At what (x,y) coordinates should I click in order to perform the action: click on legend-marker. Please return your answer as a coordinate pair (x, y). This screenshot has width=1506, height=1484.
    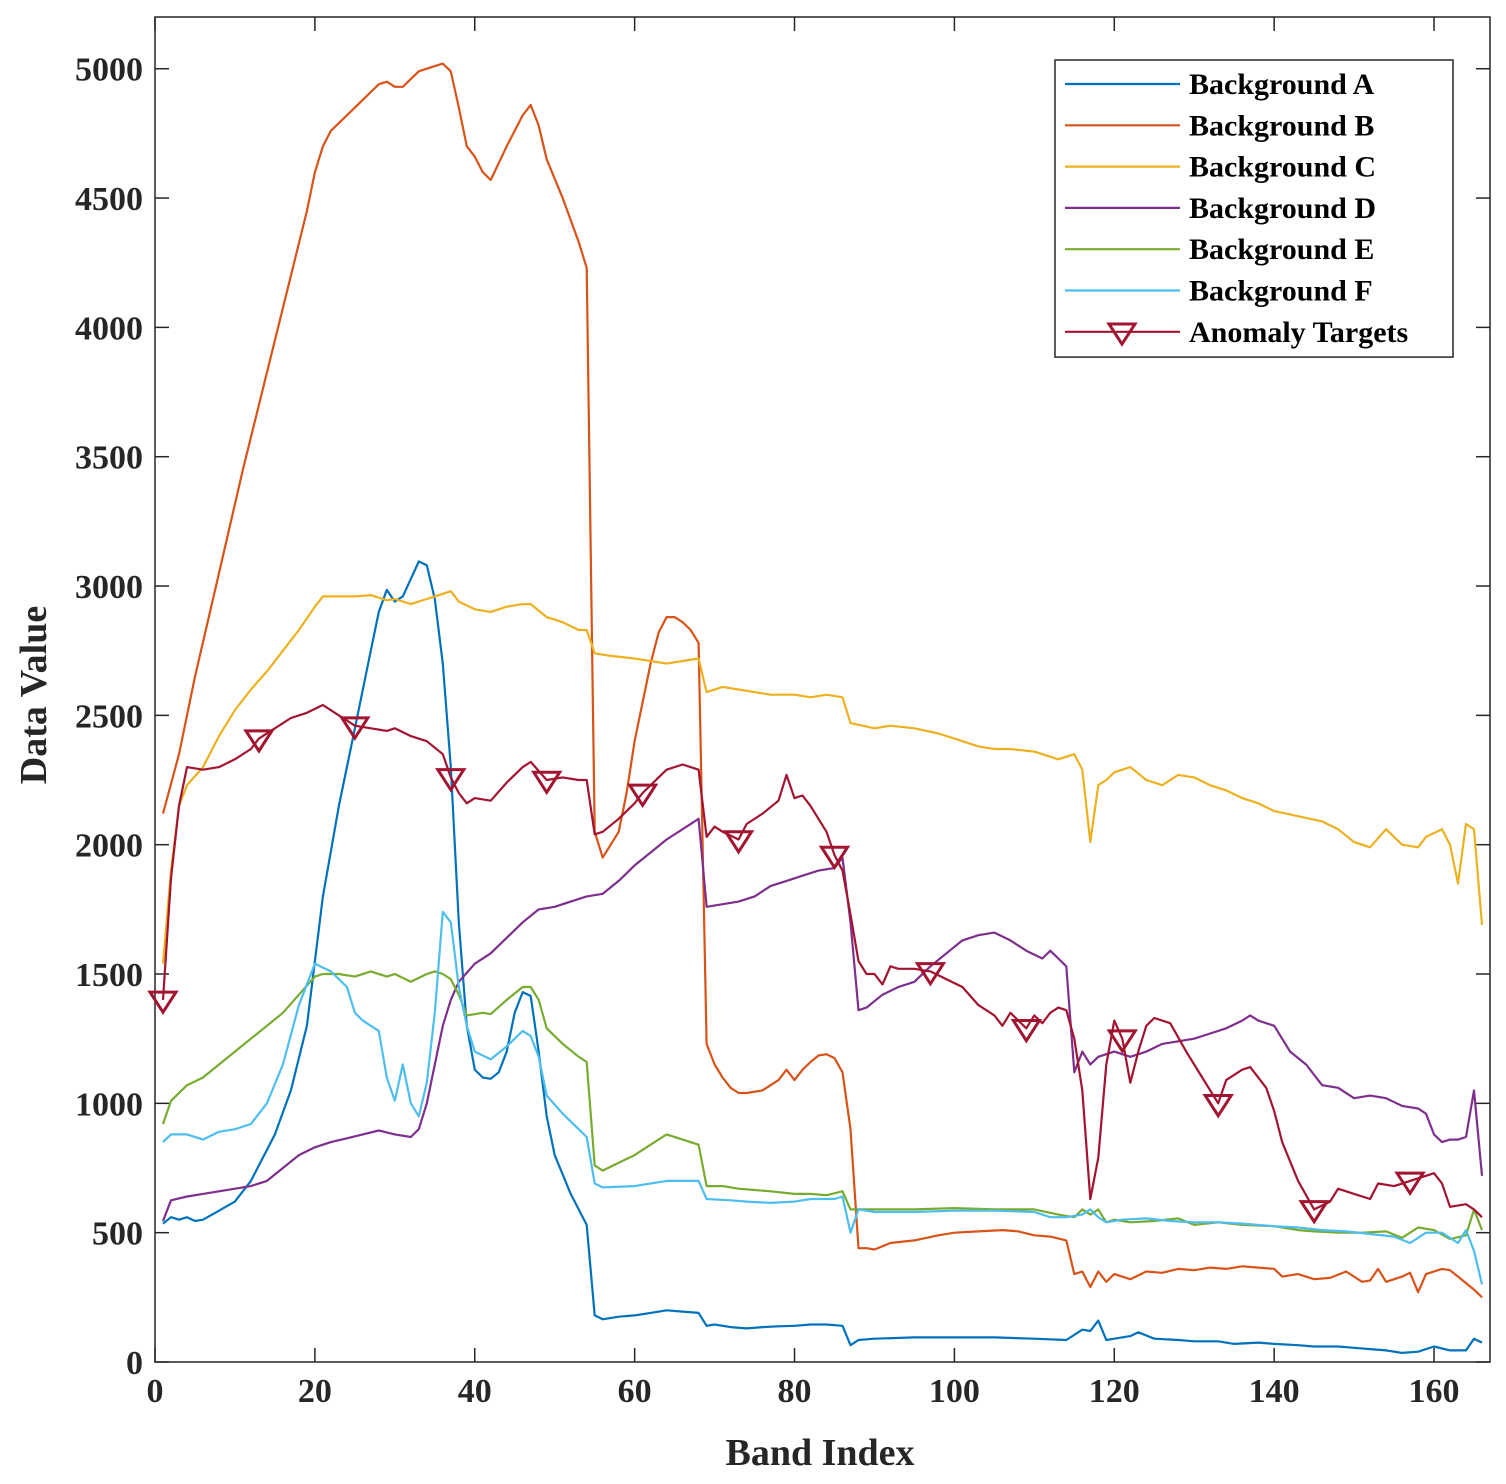
    Looking at the image, I should click on (1122, 334).